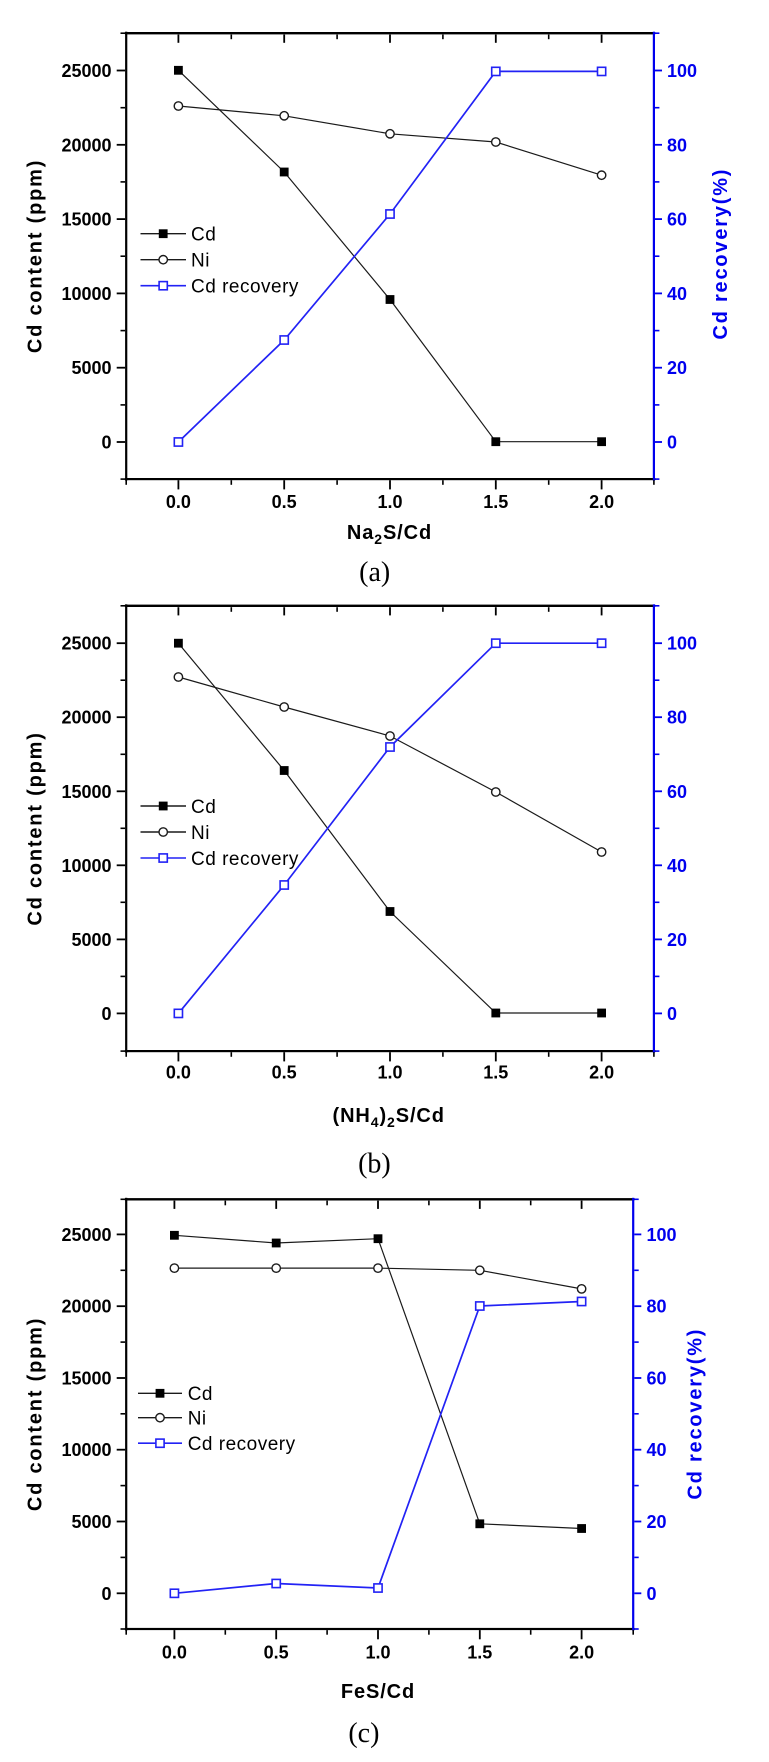 This screenshot has width=769, height=1762. I want to click on svg-text: (b), so click(374, 1164).